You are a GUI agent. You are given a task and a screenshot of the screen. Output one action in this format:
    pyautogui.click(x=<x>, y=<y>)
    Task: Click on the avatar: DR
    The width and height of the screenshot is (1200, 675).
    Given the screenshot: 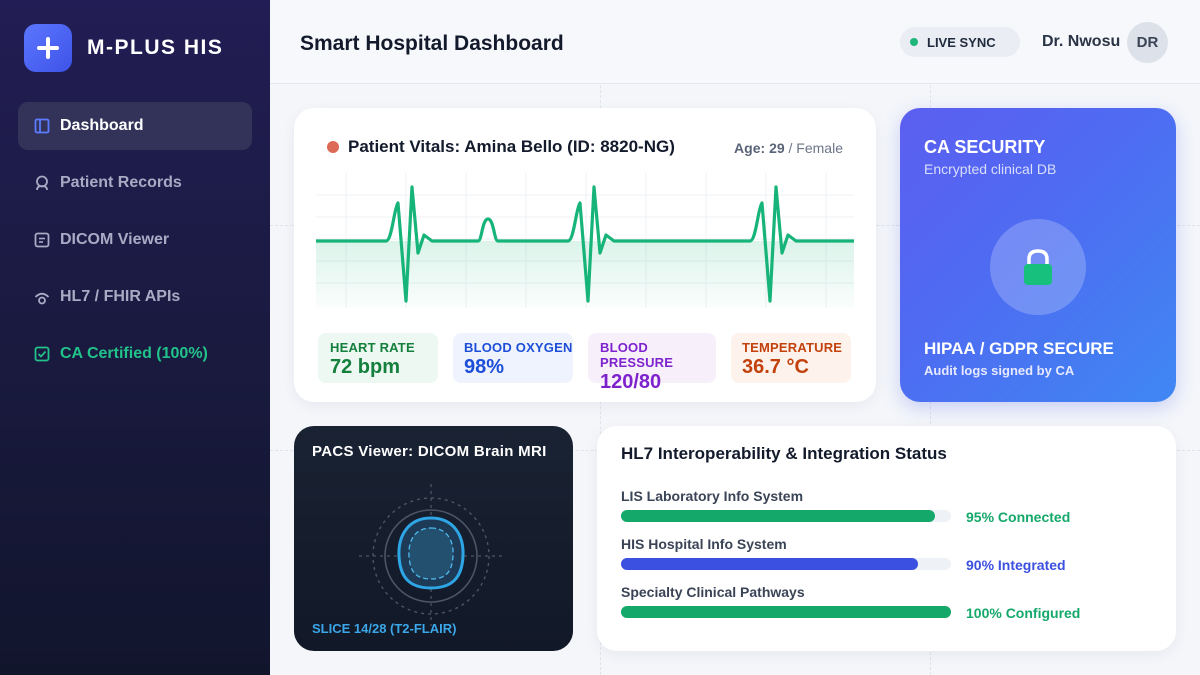 What is the action you would take?
    pyautogui.click(x=1147, y=42)
    